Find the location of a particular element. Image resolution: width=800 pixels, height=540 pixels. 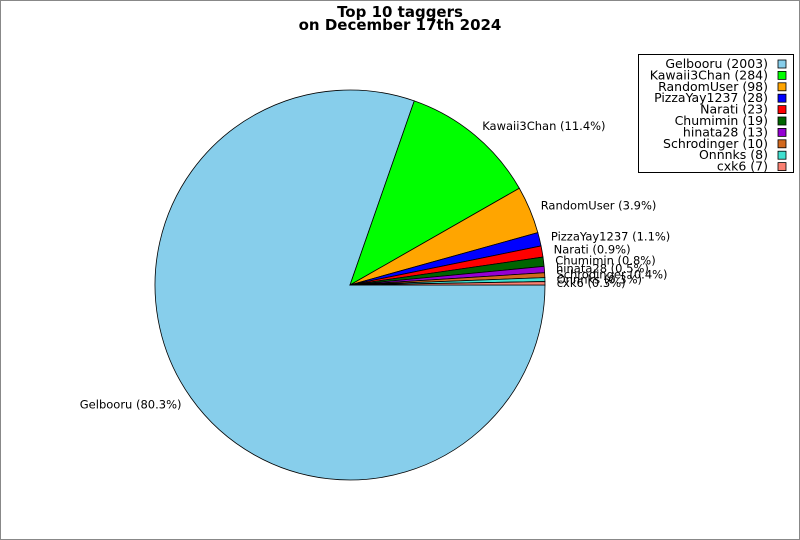

legend-box is located at coordinates (716, 113).